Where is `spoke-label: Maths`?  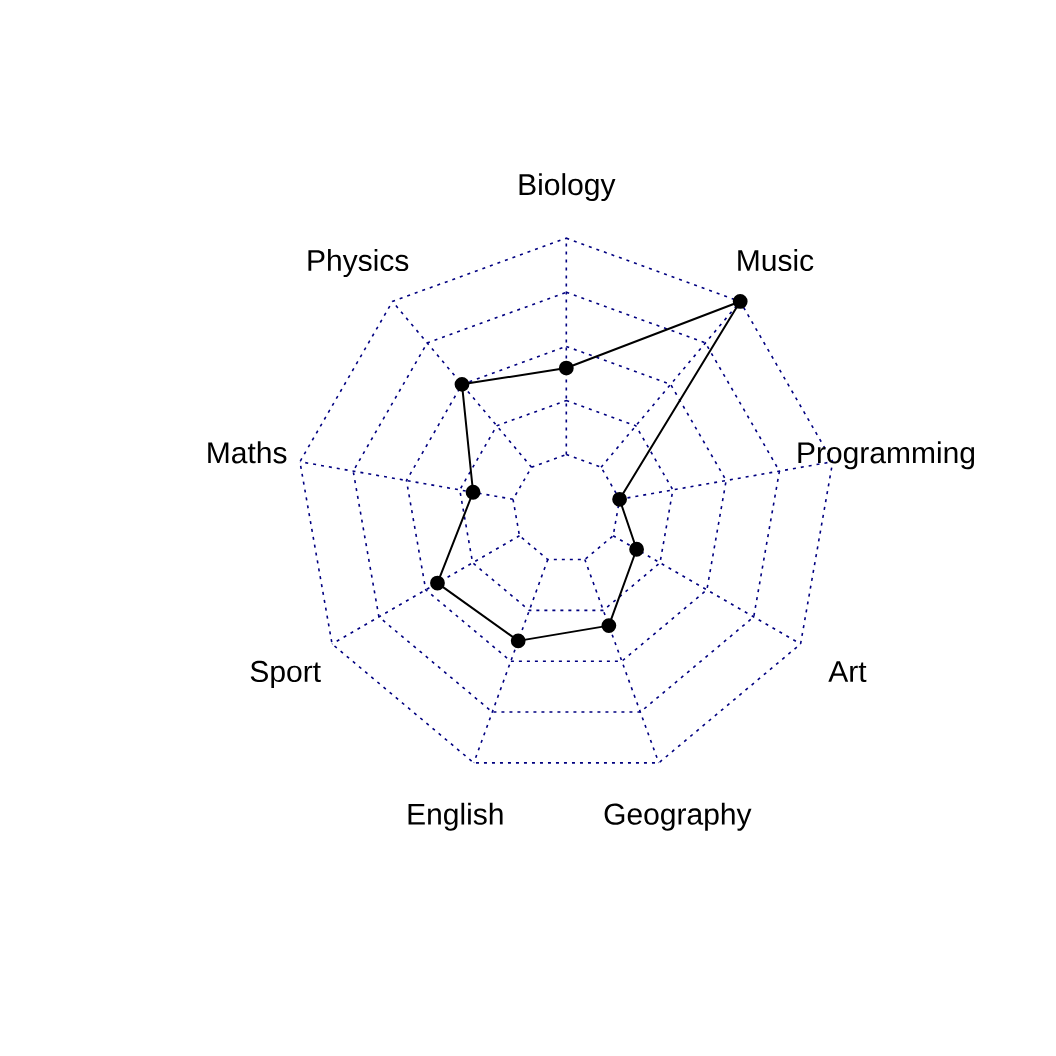
spoke-label: Maths is located at coordinates (247, 452).